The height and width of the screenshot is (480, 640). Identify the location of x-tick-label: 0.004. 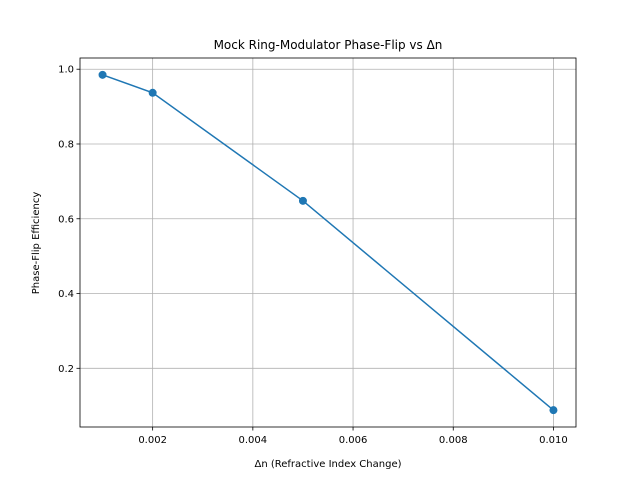
(253, 440).